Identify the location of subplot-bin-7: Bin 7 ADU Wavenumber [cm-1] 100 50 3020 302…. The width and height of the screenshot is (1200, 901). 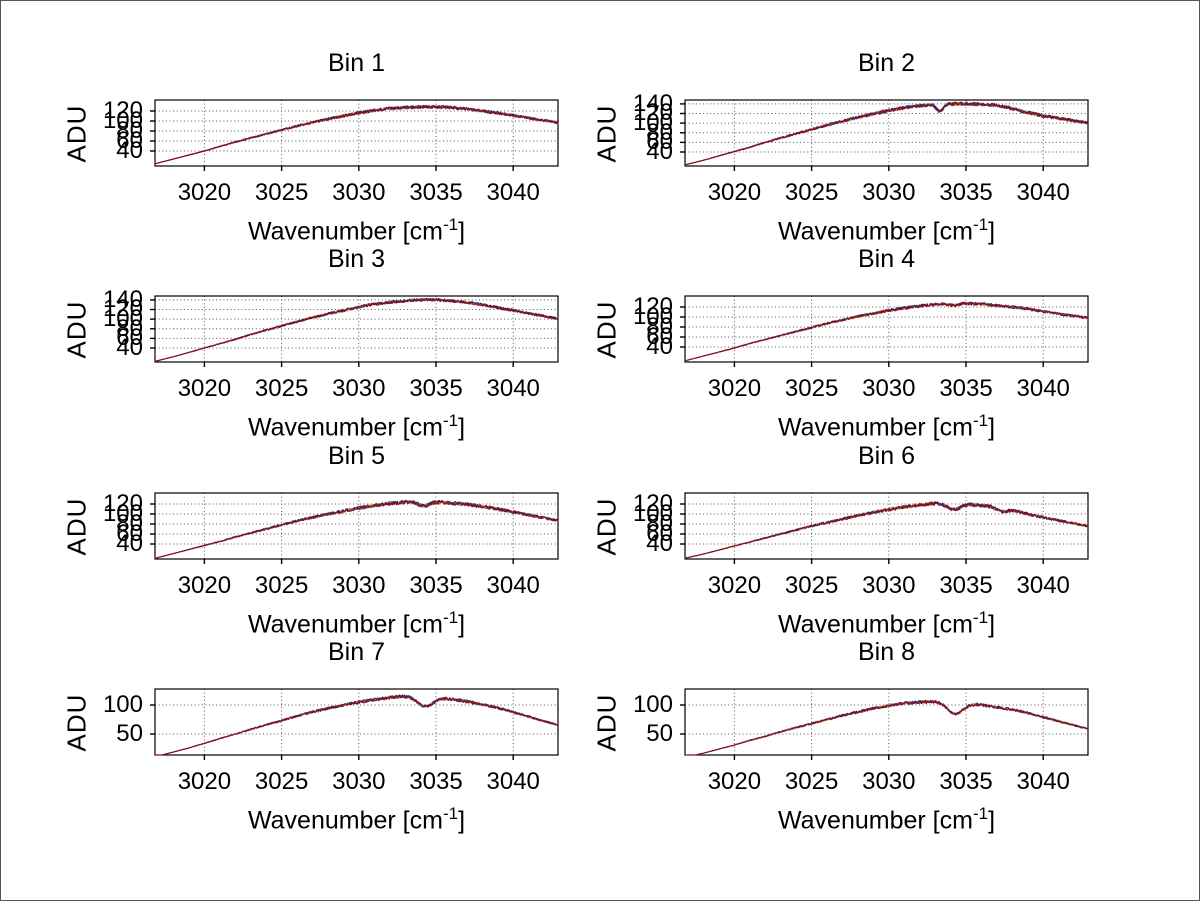
(310, 736).